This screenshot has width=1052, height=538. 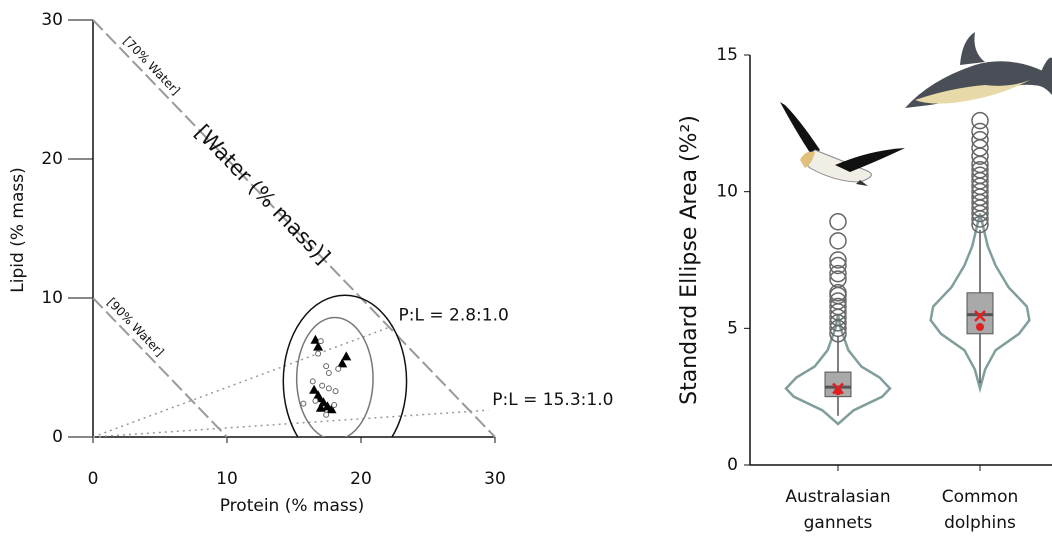 I want to click on y-axis-label: Lipid (% mass), so click(x=18, y=229).